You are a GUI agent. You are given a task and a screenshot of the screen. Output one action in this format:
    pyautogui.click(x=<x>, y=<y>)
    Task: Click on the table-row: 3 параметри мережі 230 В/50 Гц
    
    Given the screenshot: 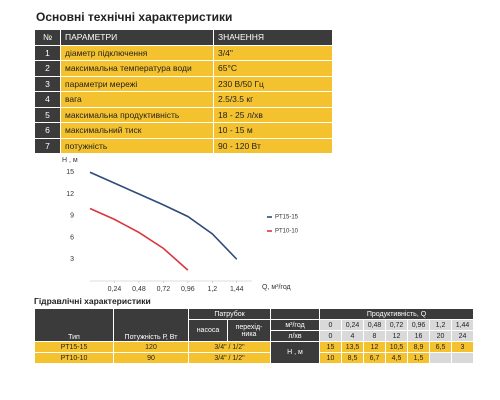 What is the action you would take?
    pyautogui.click(x=183, y=83)
    